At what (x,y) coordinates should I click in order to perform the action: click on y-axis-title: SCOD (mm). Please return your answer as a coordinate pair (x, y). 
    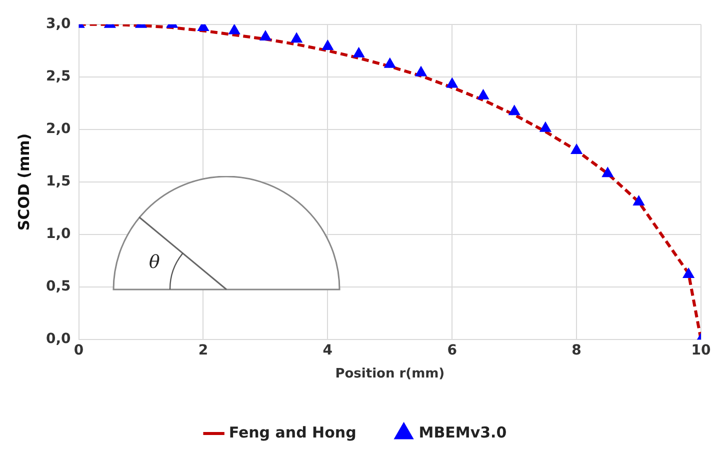
    Looking at the image, I should click on (23, 182).